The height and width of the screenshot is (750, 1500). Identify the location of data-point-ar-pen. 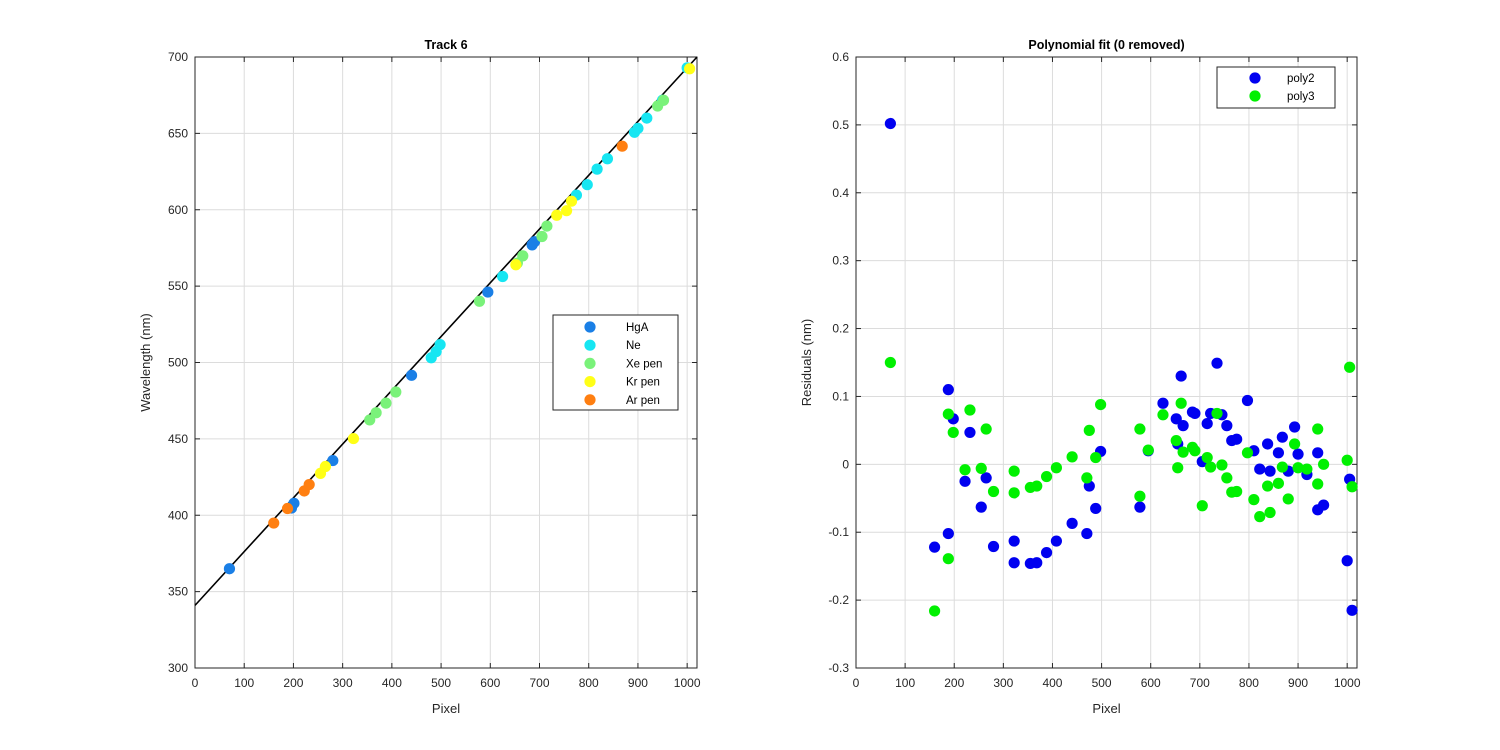
(309, 484).